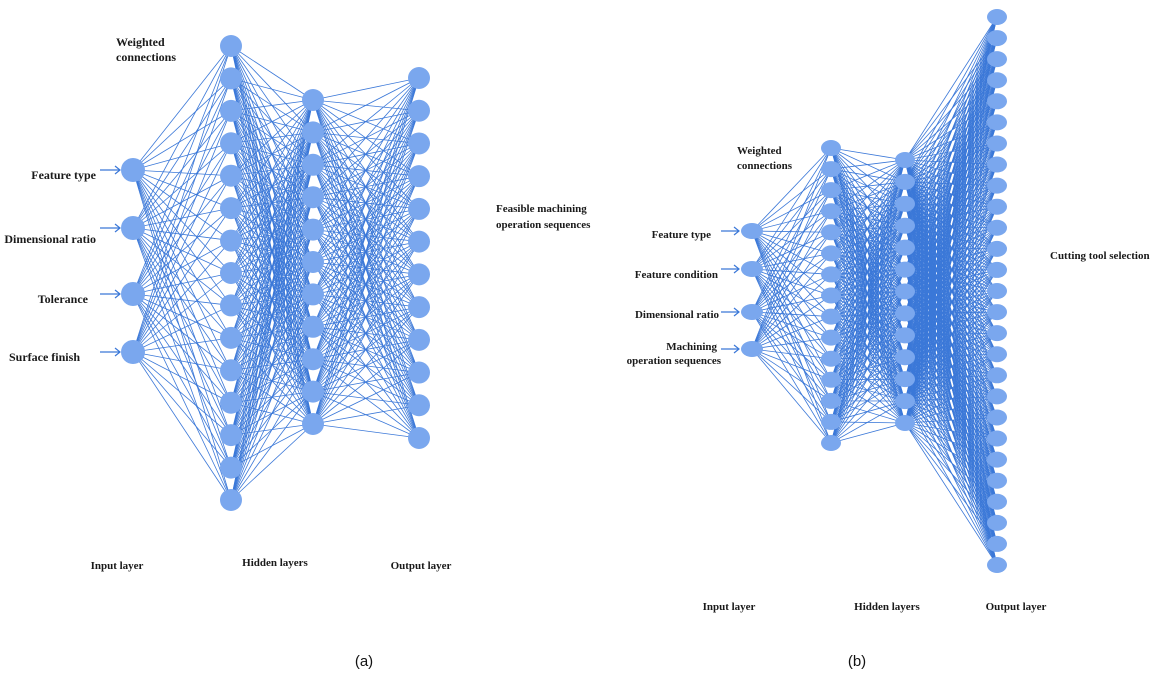 The width and height of the screenshot is (1157, 674). Describe the element at coordinates (133, 261) in the screenshot. I see `input-layer` at that location.